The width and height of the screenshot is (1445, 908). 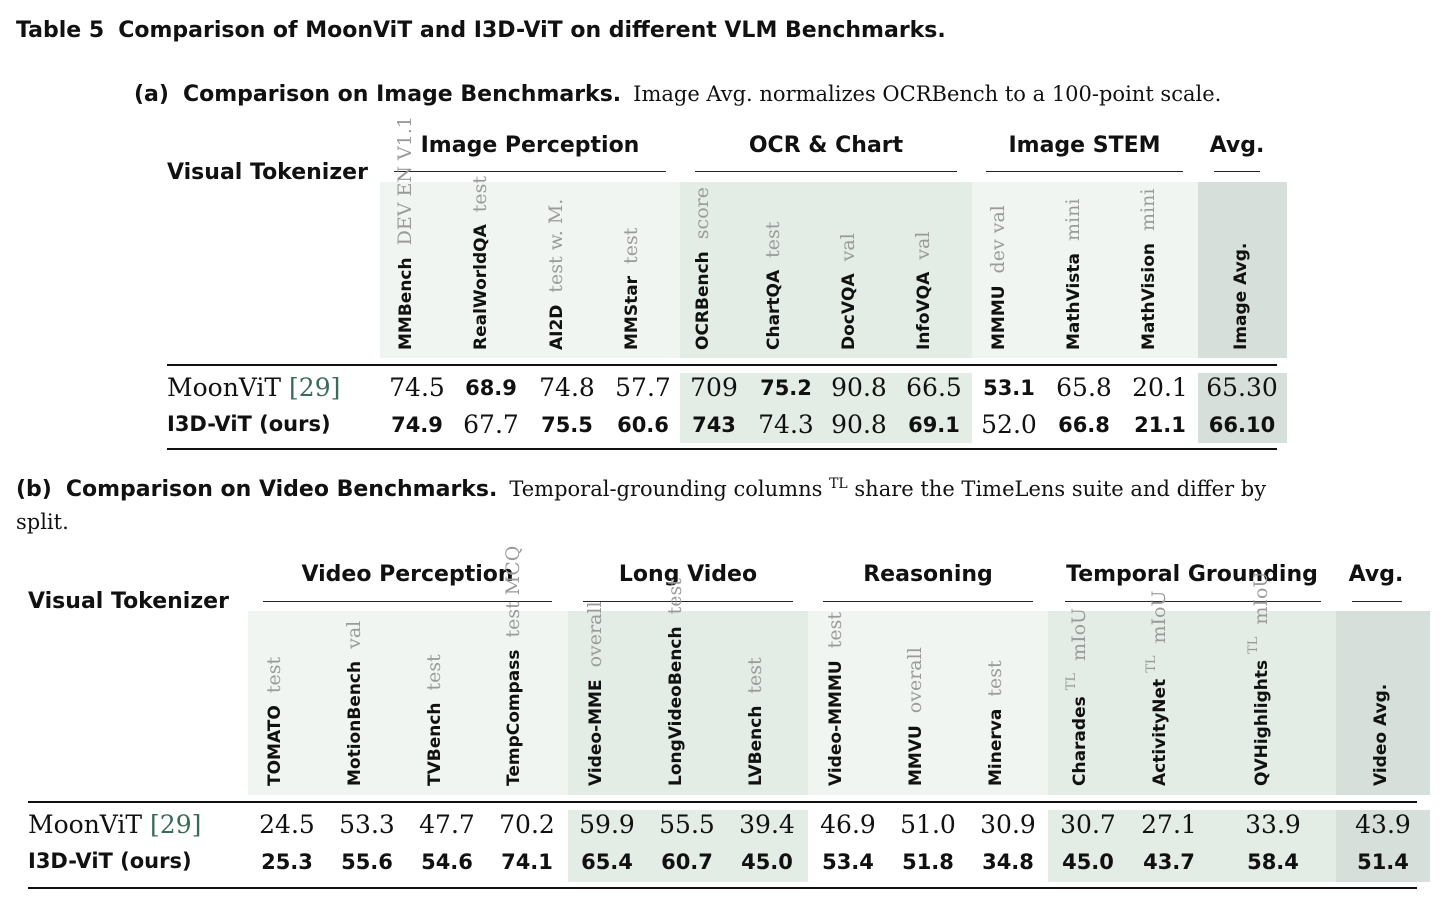 What do you see at coordinates (530, 270) in the screenshot?
I see `image-perception-header-shade` at bounding box center [530, 270].